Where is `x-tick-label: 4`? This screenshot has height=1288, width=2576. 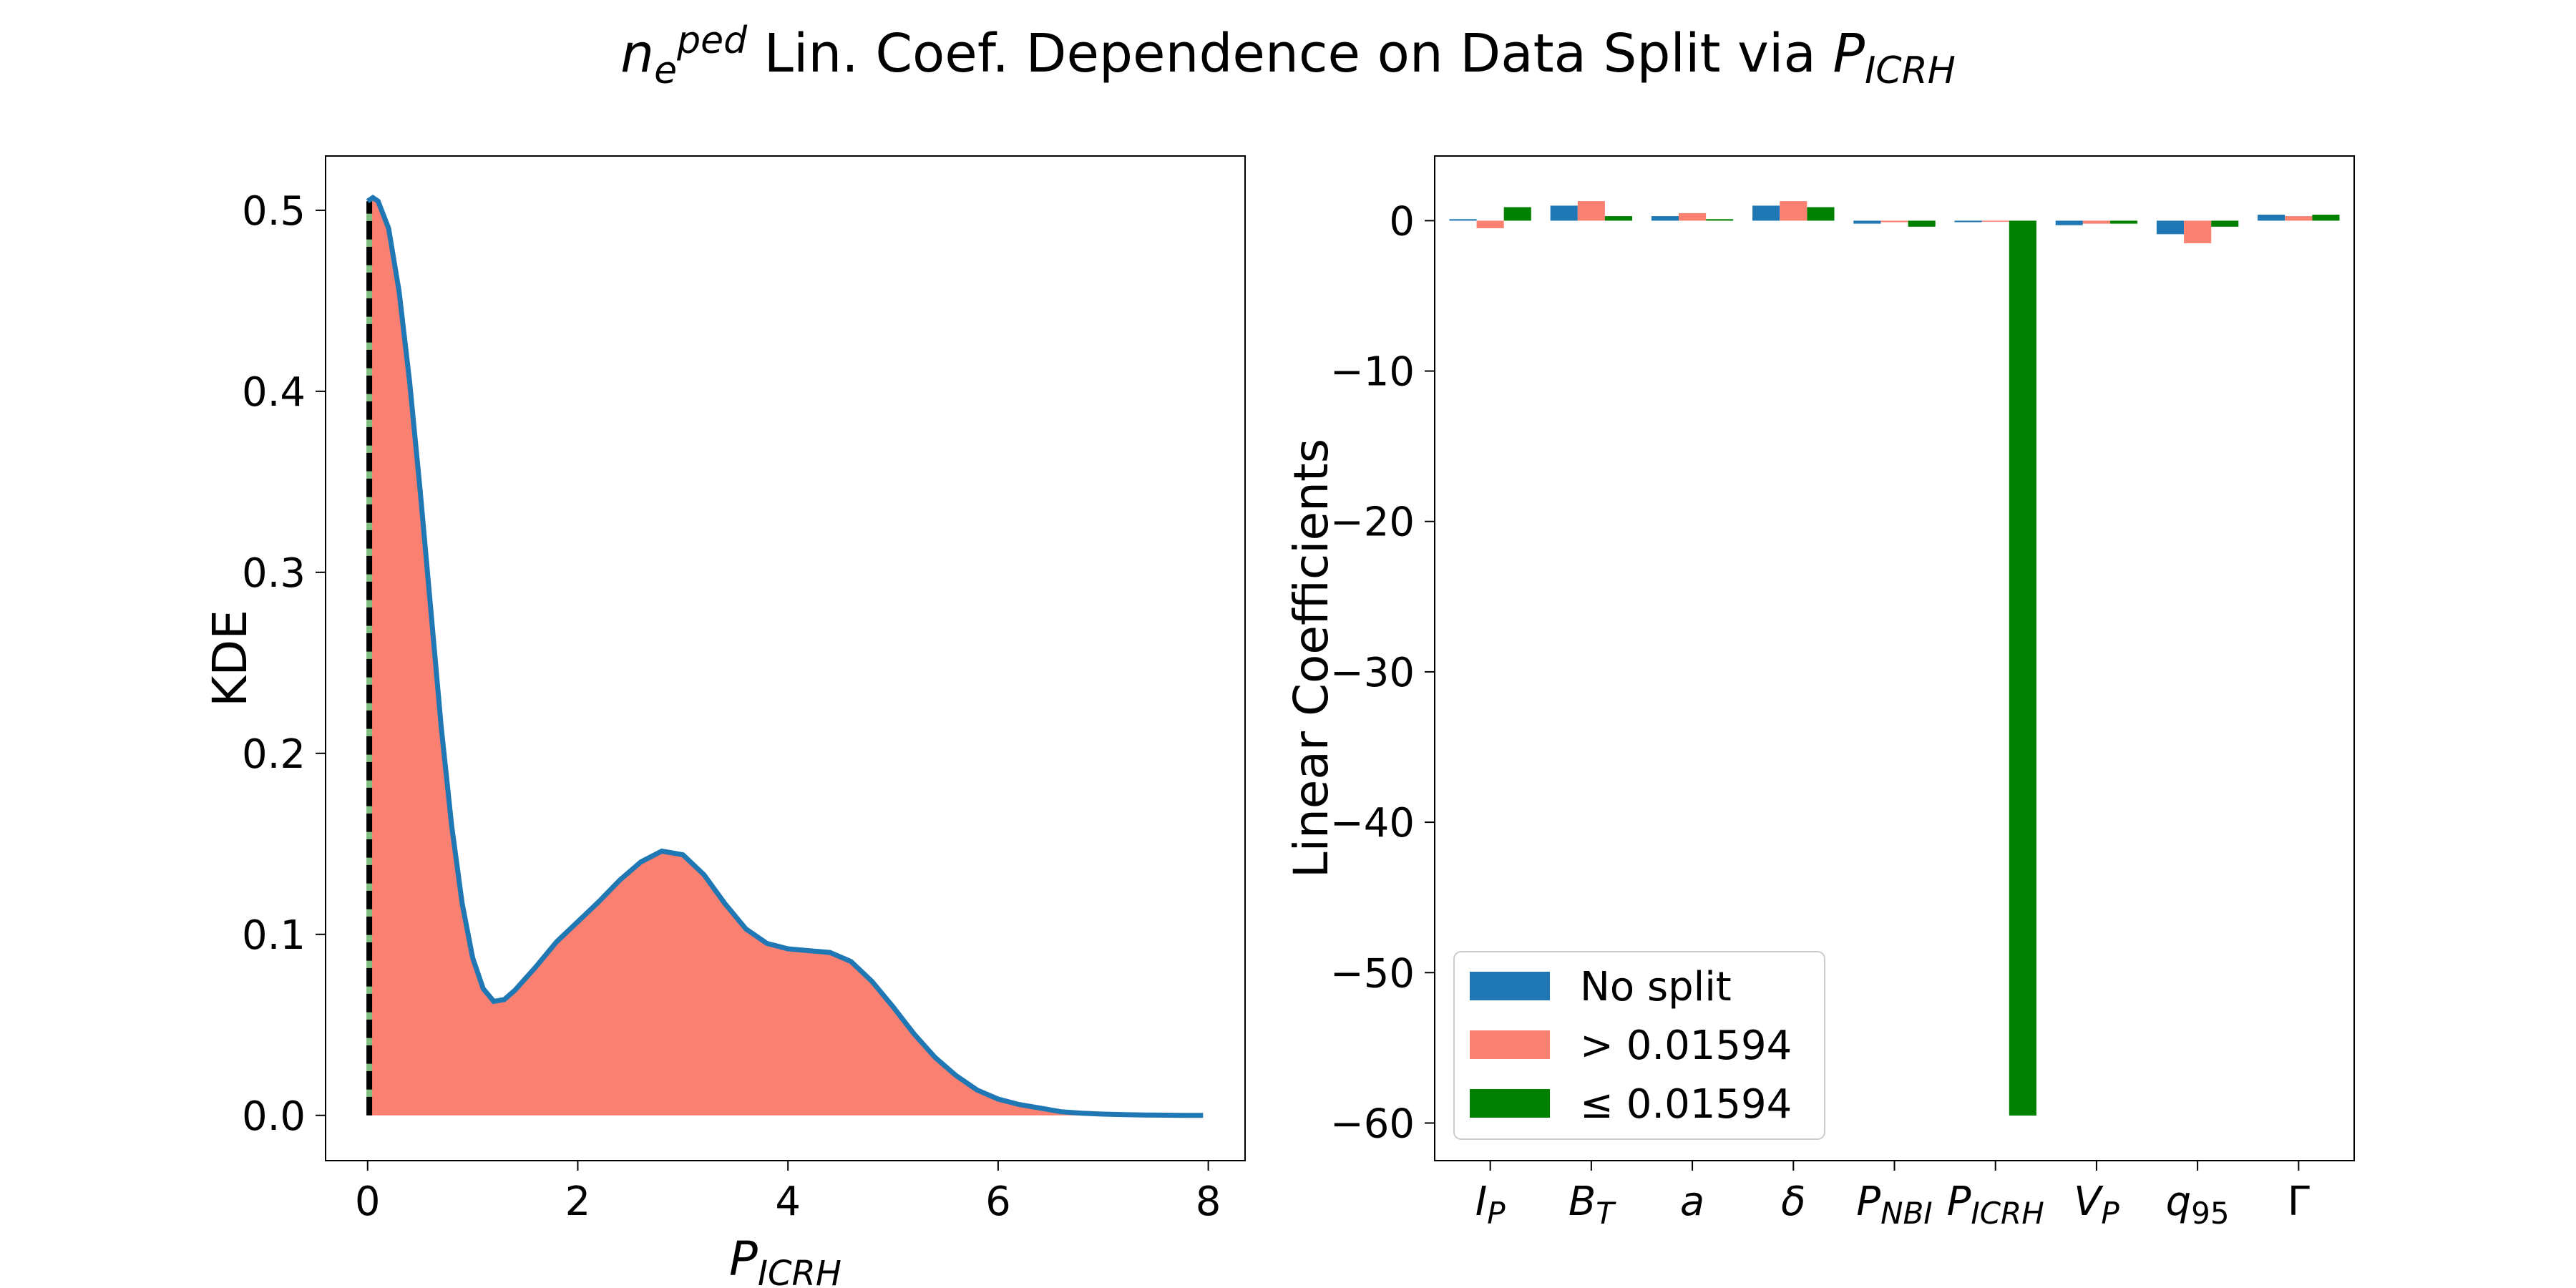 x-tick-label: 4 is located at coordinates (788, 1202).